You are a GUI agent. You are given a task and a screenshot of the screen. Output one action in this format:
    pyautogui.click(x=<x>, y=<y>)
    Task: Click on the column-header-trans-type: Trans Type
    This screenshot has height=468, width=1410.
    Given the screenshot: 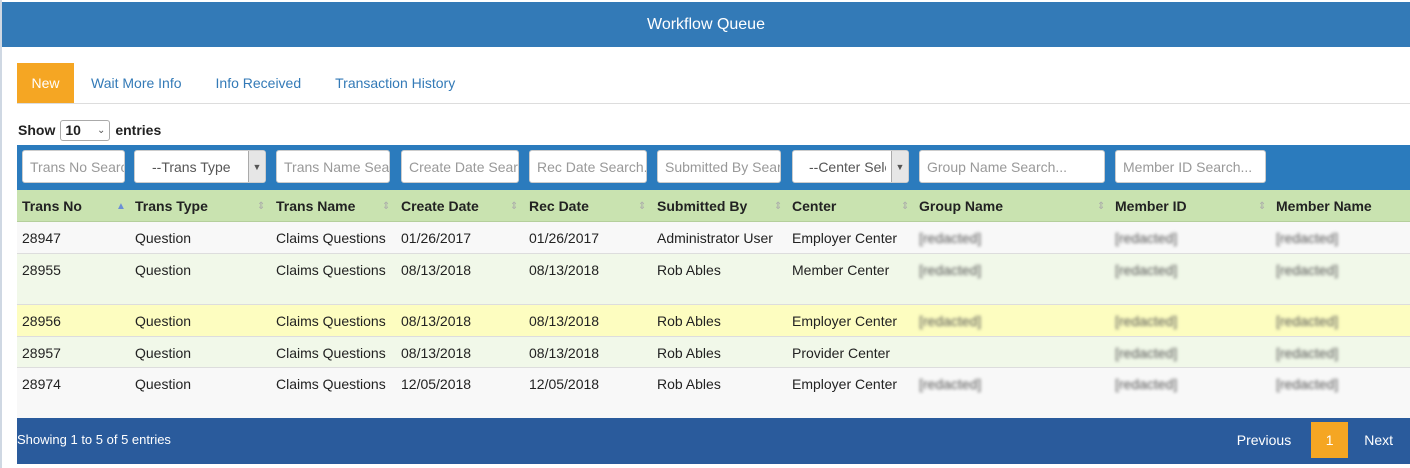 What is the action you would take?
    pyautogui.click(x=171, y=206)
    